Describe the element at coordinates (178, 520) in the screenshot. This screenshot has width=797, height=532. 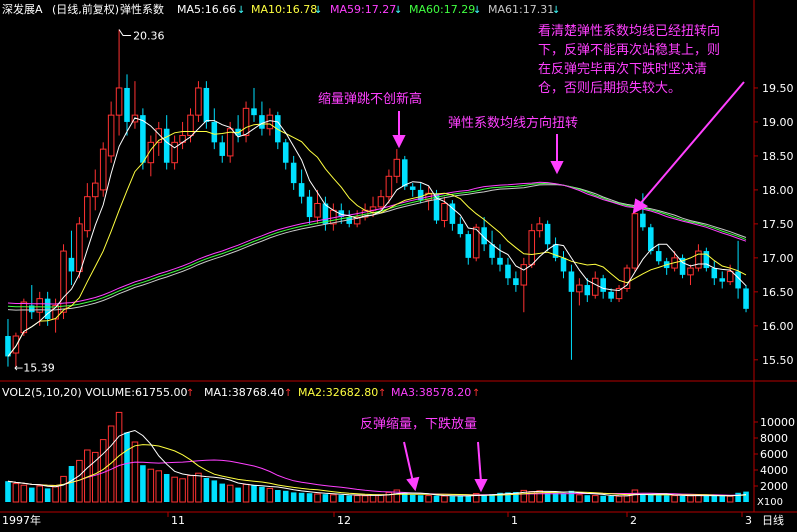
I see `axis-label-nov: 11` at that location.